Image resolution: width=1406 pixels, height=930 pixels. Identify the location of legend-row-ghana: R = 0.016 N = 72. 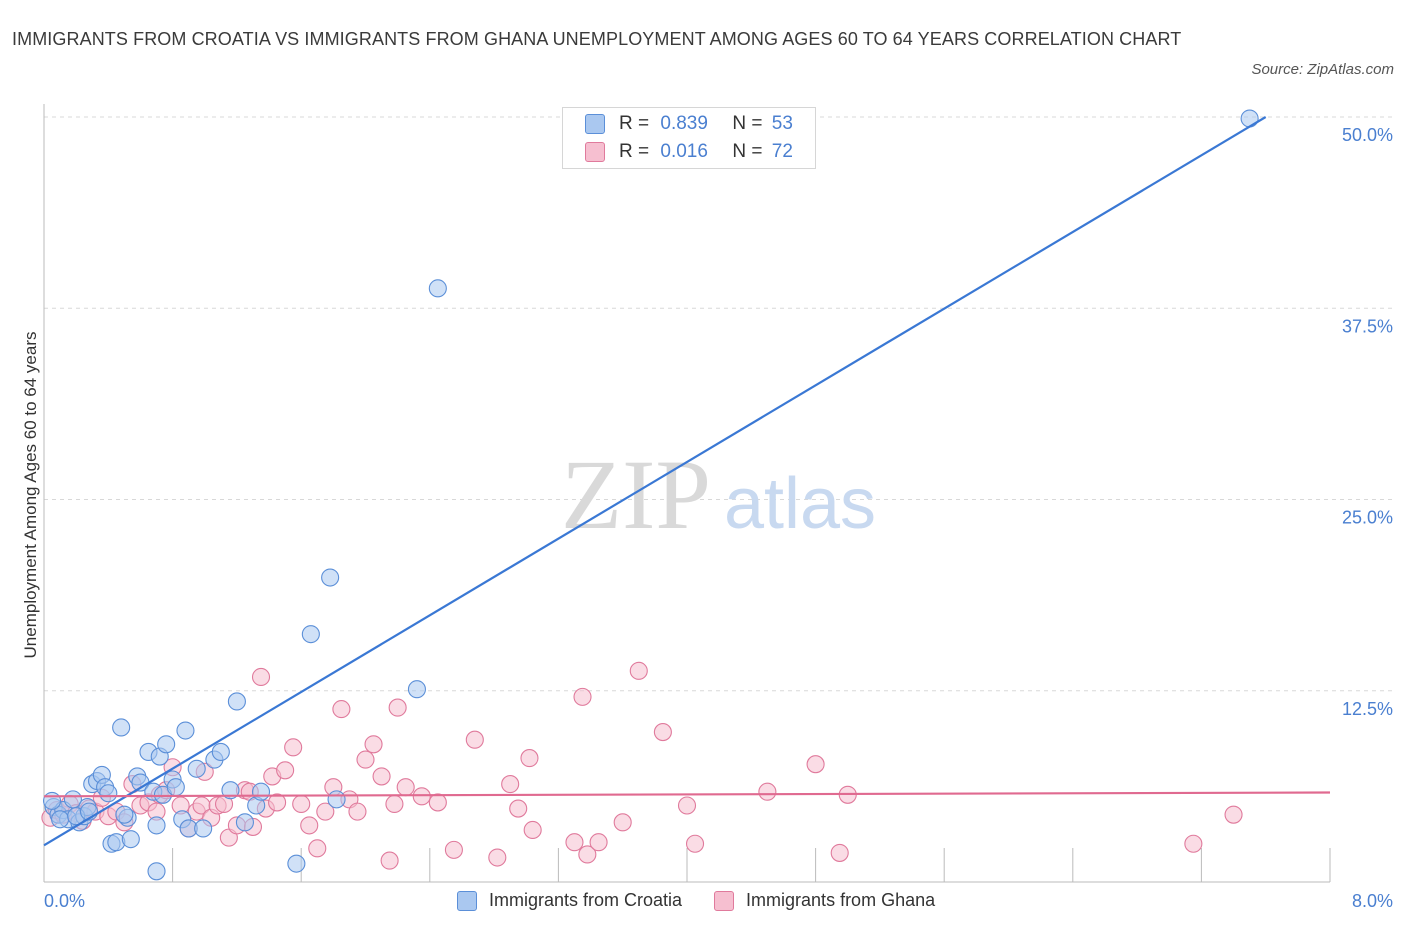
(689, 152).